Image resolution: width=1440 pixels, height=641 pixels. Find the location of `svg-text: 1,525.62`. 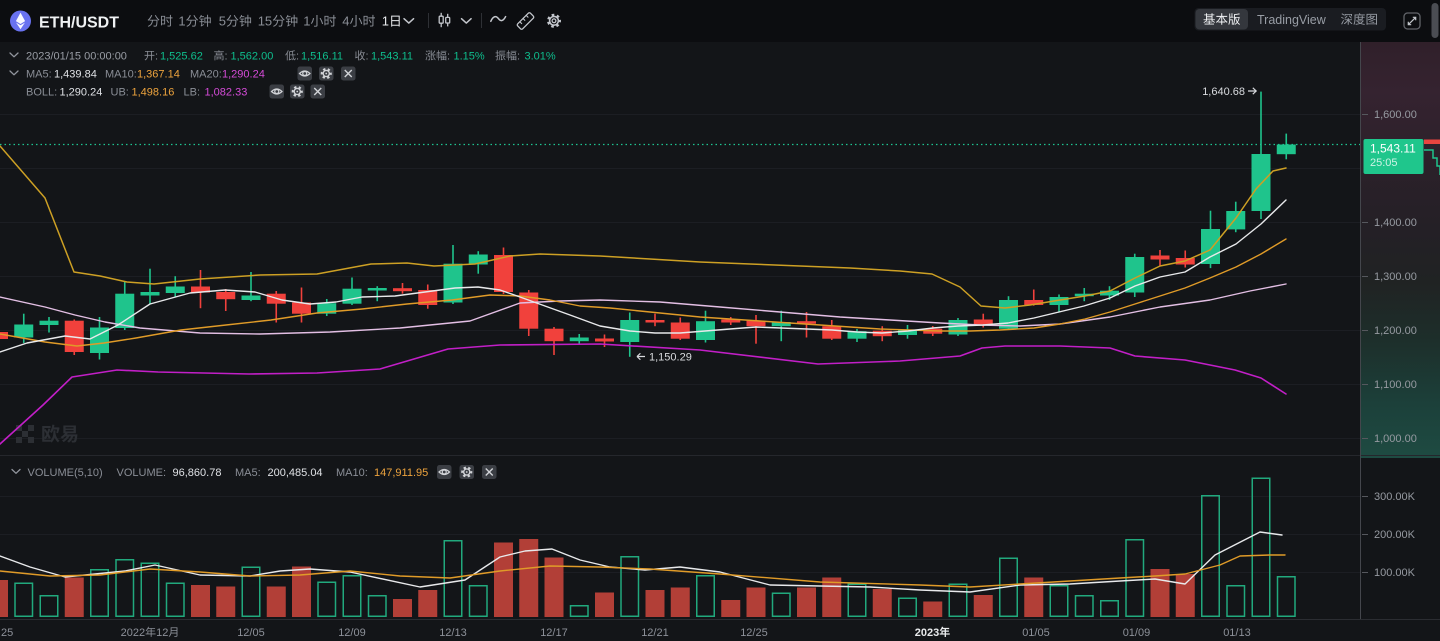

svg-text: 1,525.62 is located at coordinates (181, 57).